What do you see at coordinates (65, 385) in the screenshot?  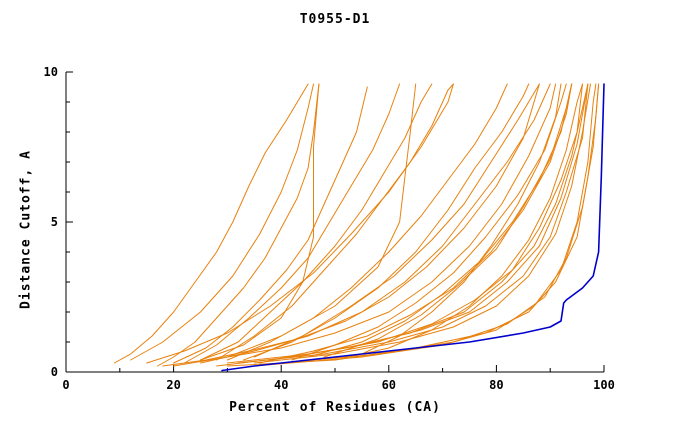 I see `x-tick-label: 0` at bounding box center [65, 385].